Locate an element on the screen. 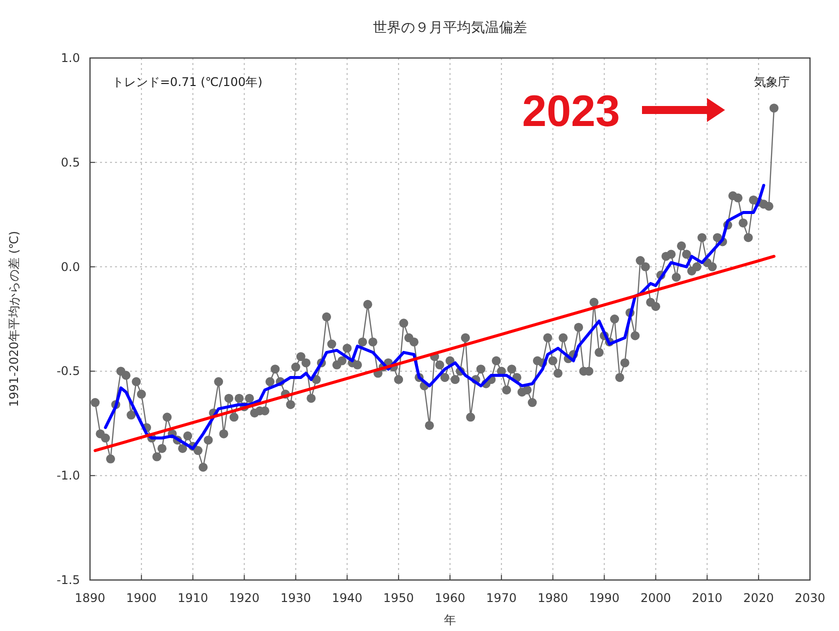 This screenshot has width=839, height=631. x-tick-label: 2010 is located at coordinates (707, 598).